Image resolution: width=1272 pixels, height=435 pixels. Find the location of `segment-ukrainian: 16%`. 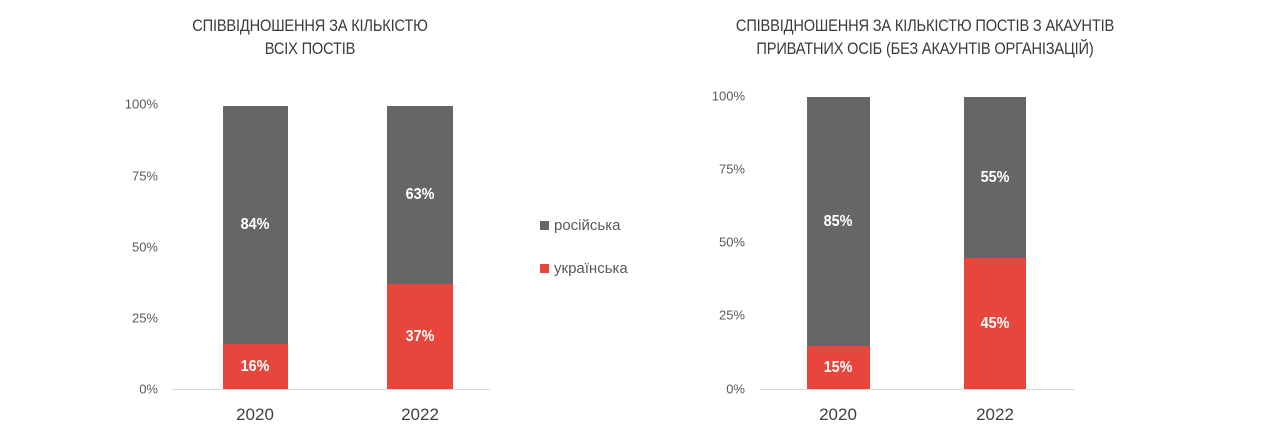

segment-ukrainian: 16% is located at coordinates (255, 366).